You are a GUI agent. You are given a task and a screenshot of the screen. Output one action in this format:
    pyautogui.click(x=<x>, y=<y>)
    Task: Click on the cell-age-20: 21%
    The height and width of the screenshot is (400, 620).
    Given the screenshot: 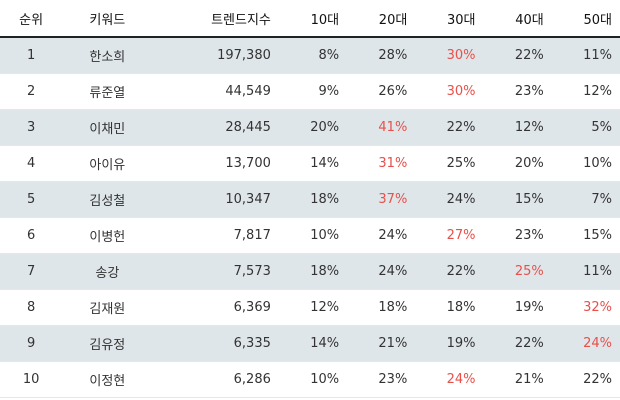 What is the action you would take?
    pyautogui.click(x=381, y=343)
    